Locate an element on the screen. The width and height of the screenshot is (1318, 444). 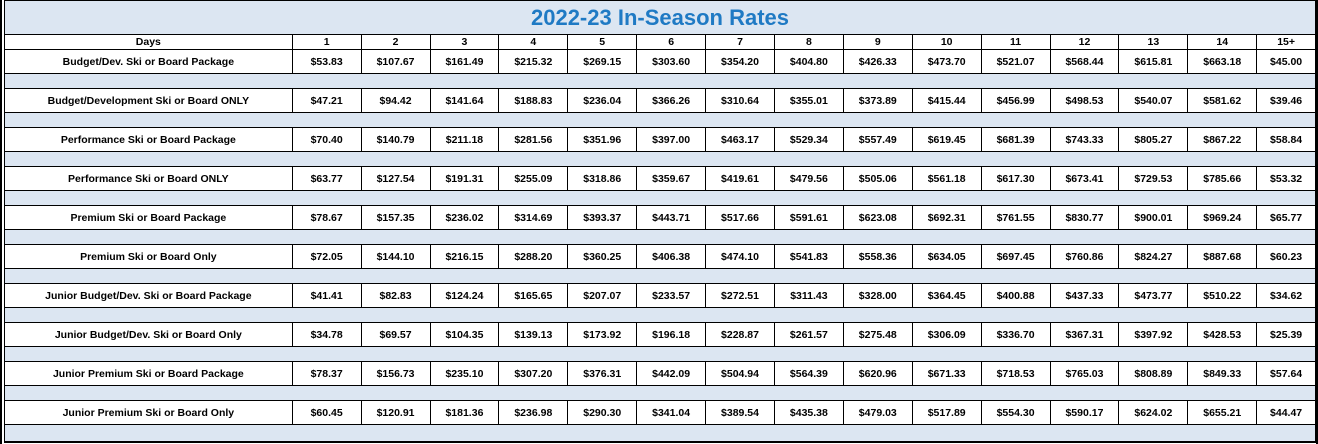
price-cell: $127.54 is located at coordinates (395, 178).